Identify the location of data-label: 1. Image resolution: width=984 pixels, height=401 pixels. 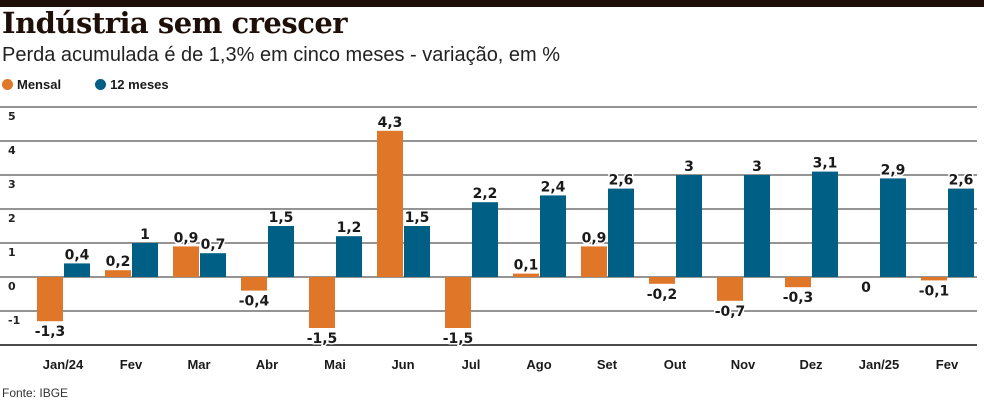
(145, 235).